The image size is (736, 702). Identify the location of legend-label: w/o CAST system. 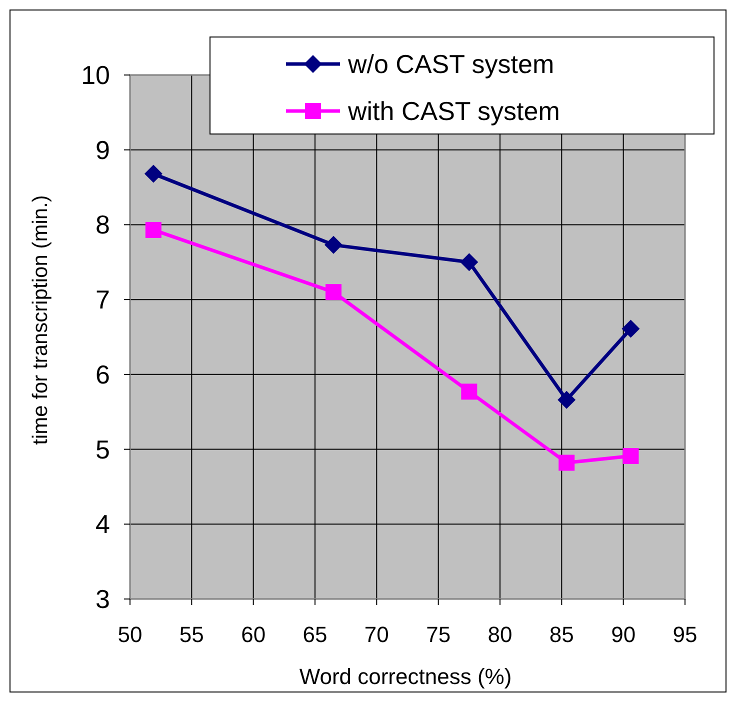
(450, 64).